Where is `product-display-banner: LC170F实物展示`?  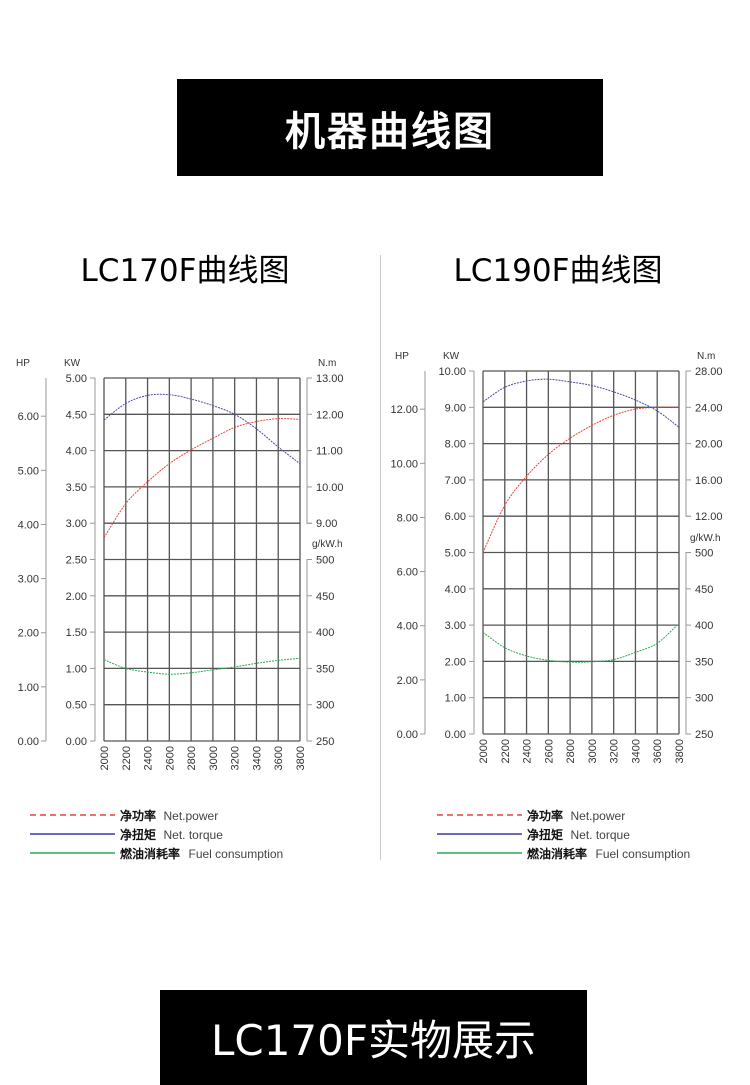 product-display-banner: LC170F实物展示 is located at coordinates (373, 1037).